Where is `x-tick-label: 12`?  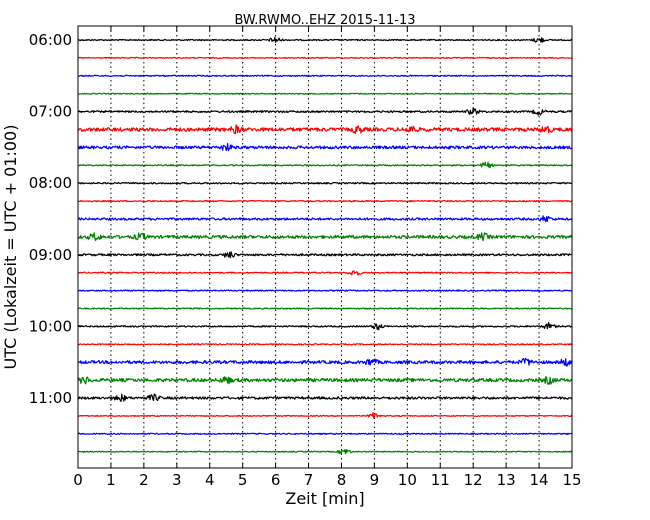
x-tick-label: 12 is located at coordinates (473, 480).